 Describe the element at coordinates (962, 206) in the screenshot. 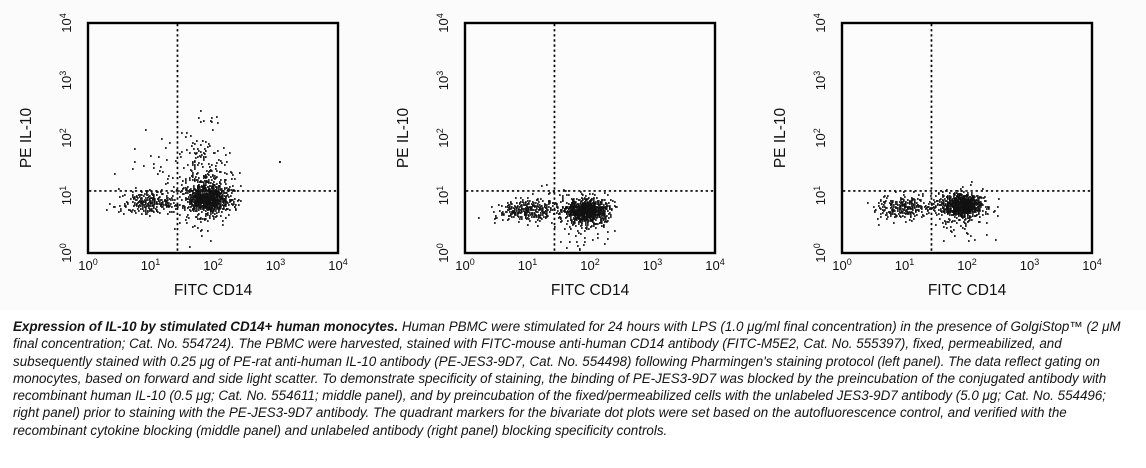

I see `dot-cloud-cd14pos-blocked-main` at that location.